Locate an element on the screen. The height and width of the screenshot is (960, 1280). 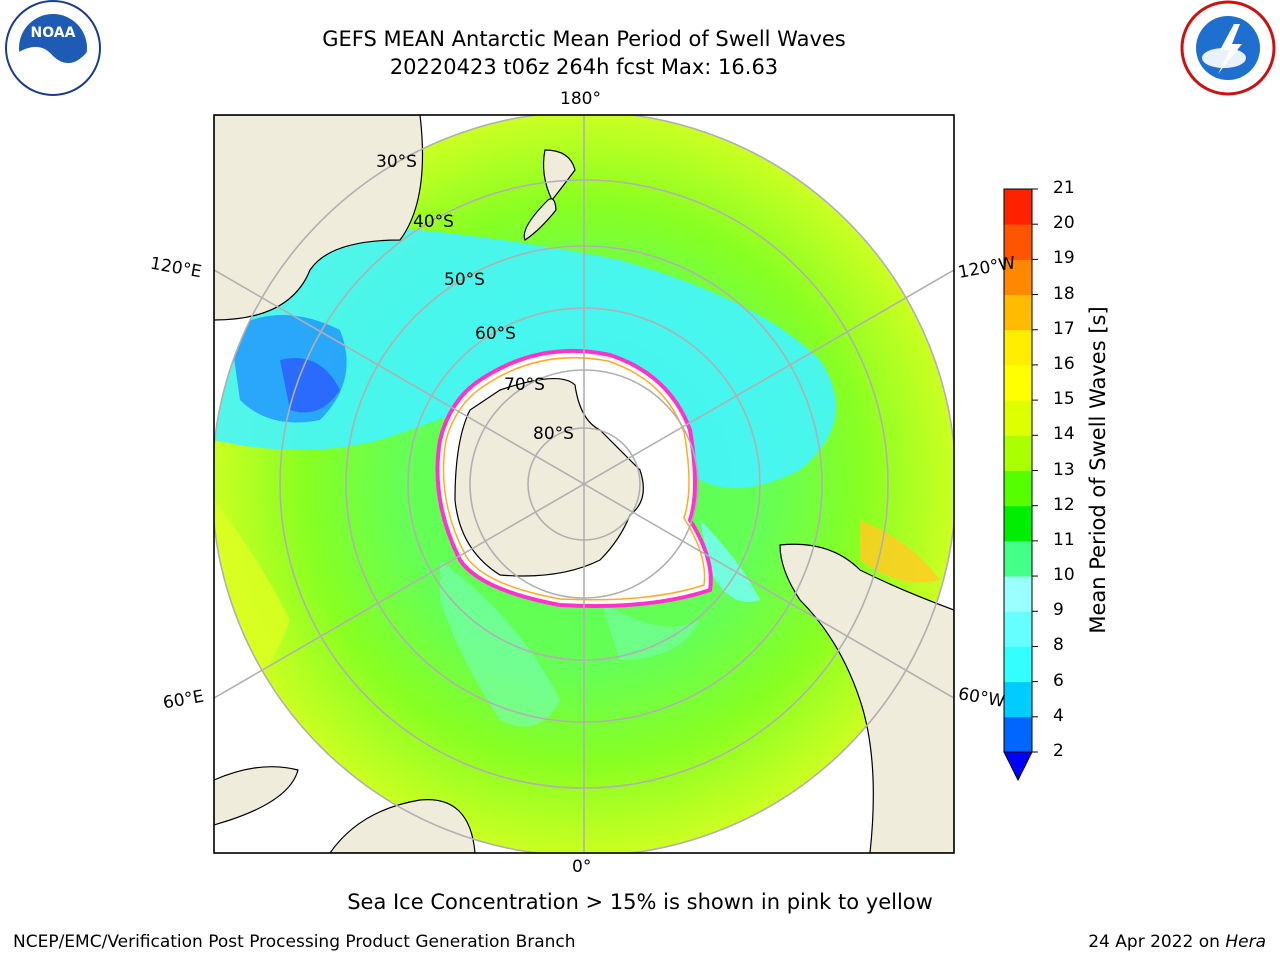
colorbar-tick-label: 15 is located at coordinates (1064, 399).